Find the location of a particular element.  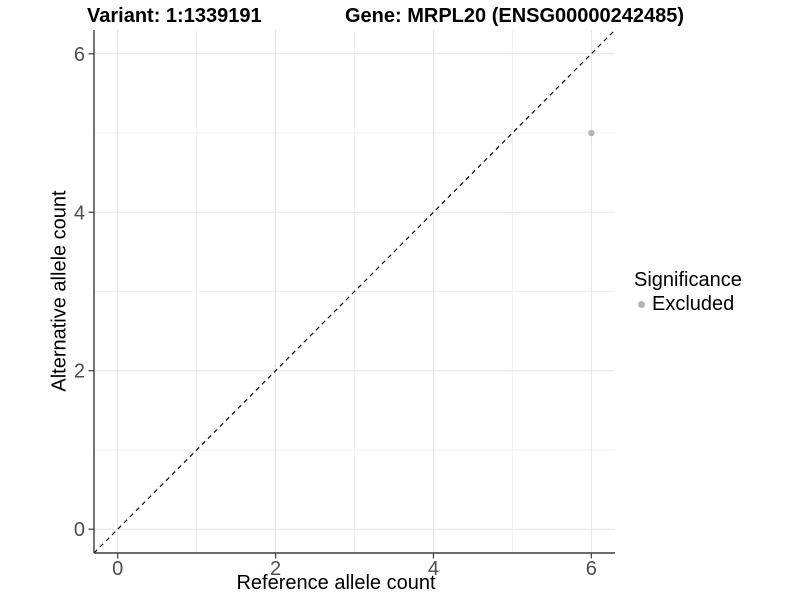

data-point is located at coordinates (591, 133).